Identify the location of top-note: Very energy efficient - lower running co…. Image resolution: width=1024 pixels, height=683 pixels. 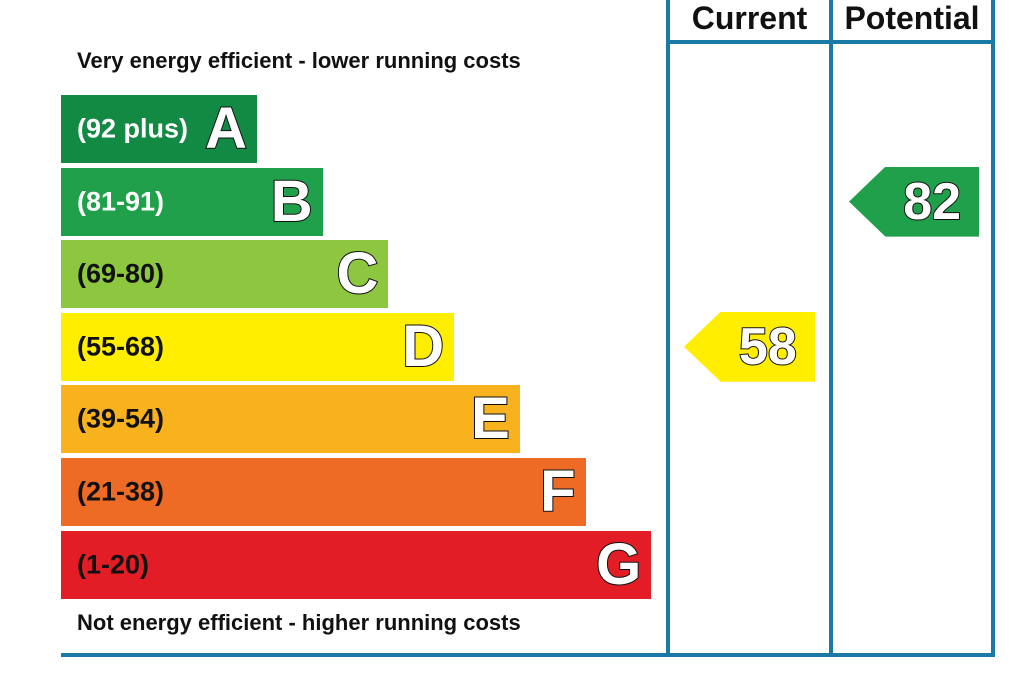
(299, 60).